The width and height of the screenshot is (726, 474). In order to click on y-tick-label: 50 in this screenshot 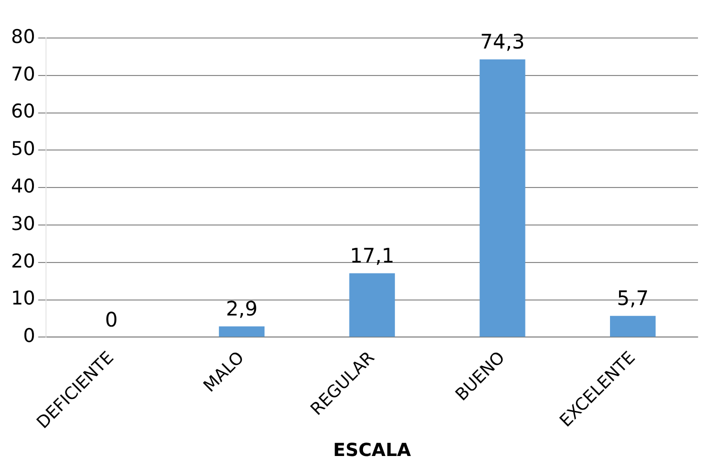, I will do `click(23, 149)`.